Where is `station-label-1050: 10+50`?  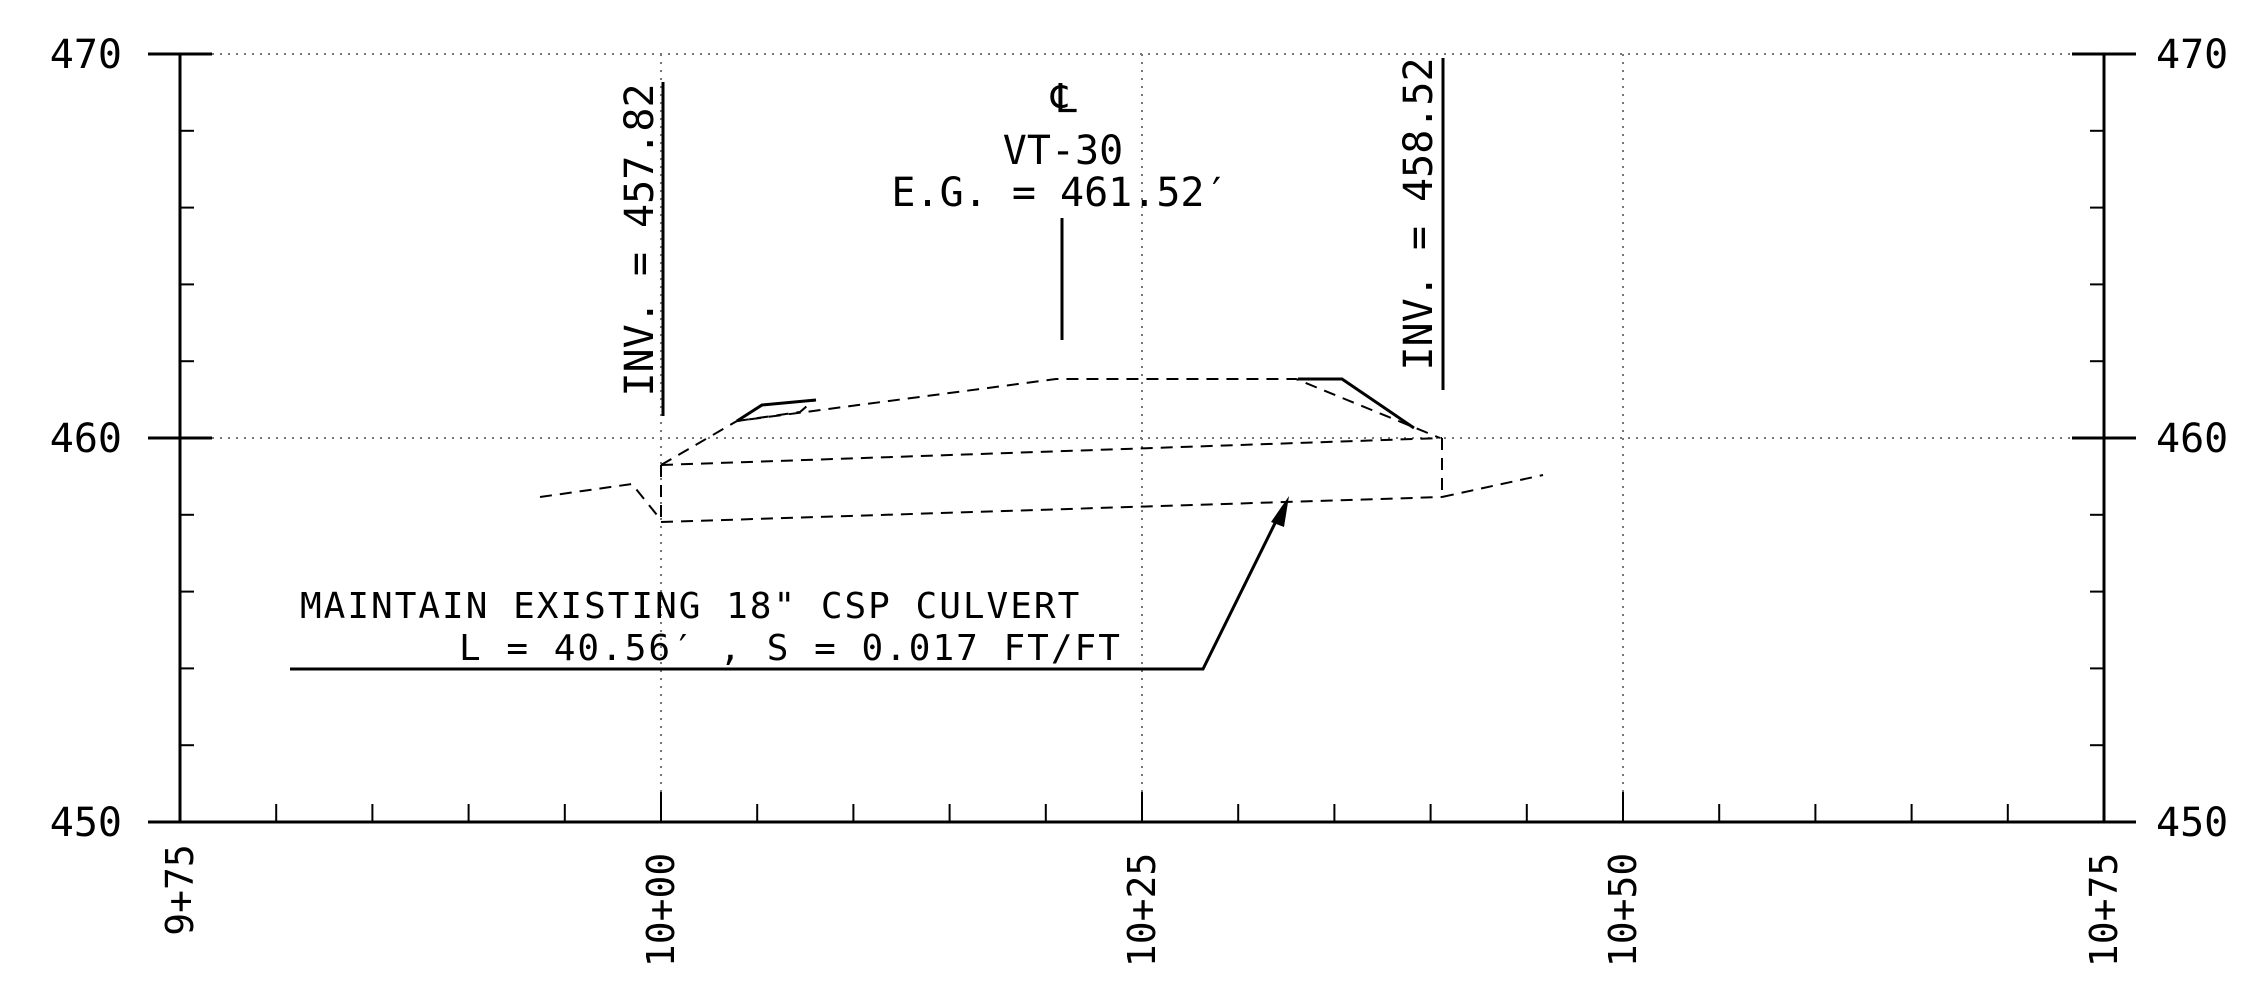 station-label-1050: 10+50 is located at coordinates (1623, 910).